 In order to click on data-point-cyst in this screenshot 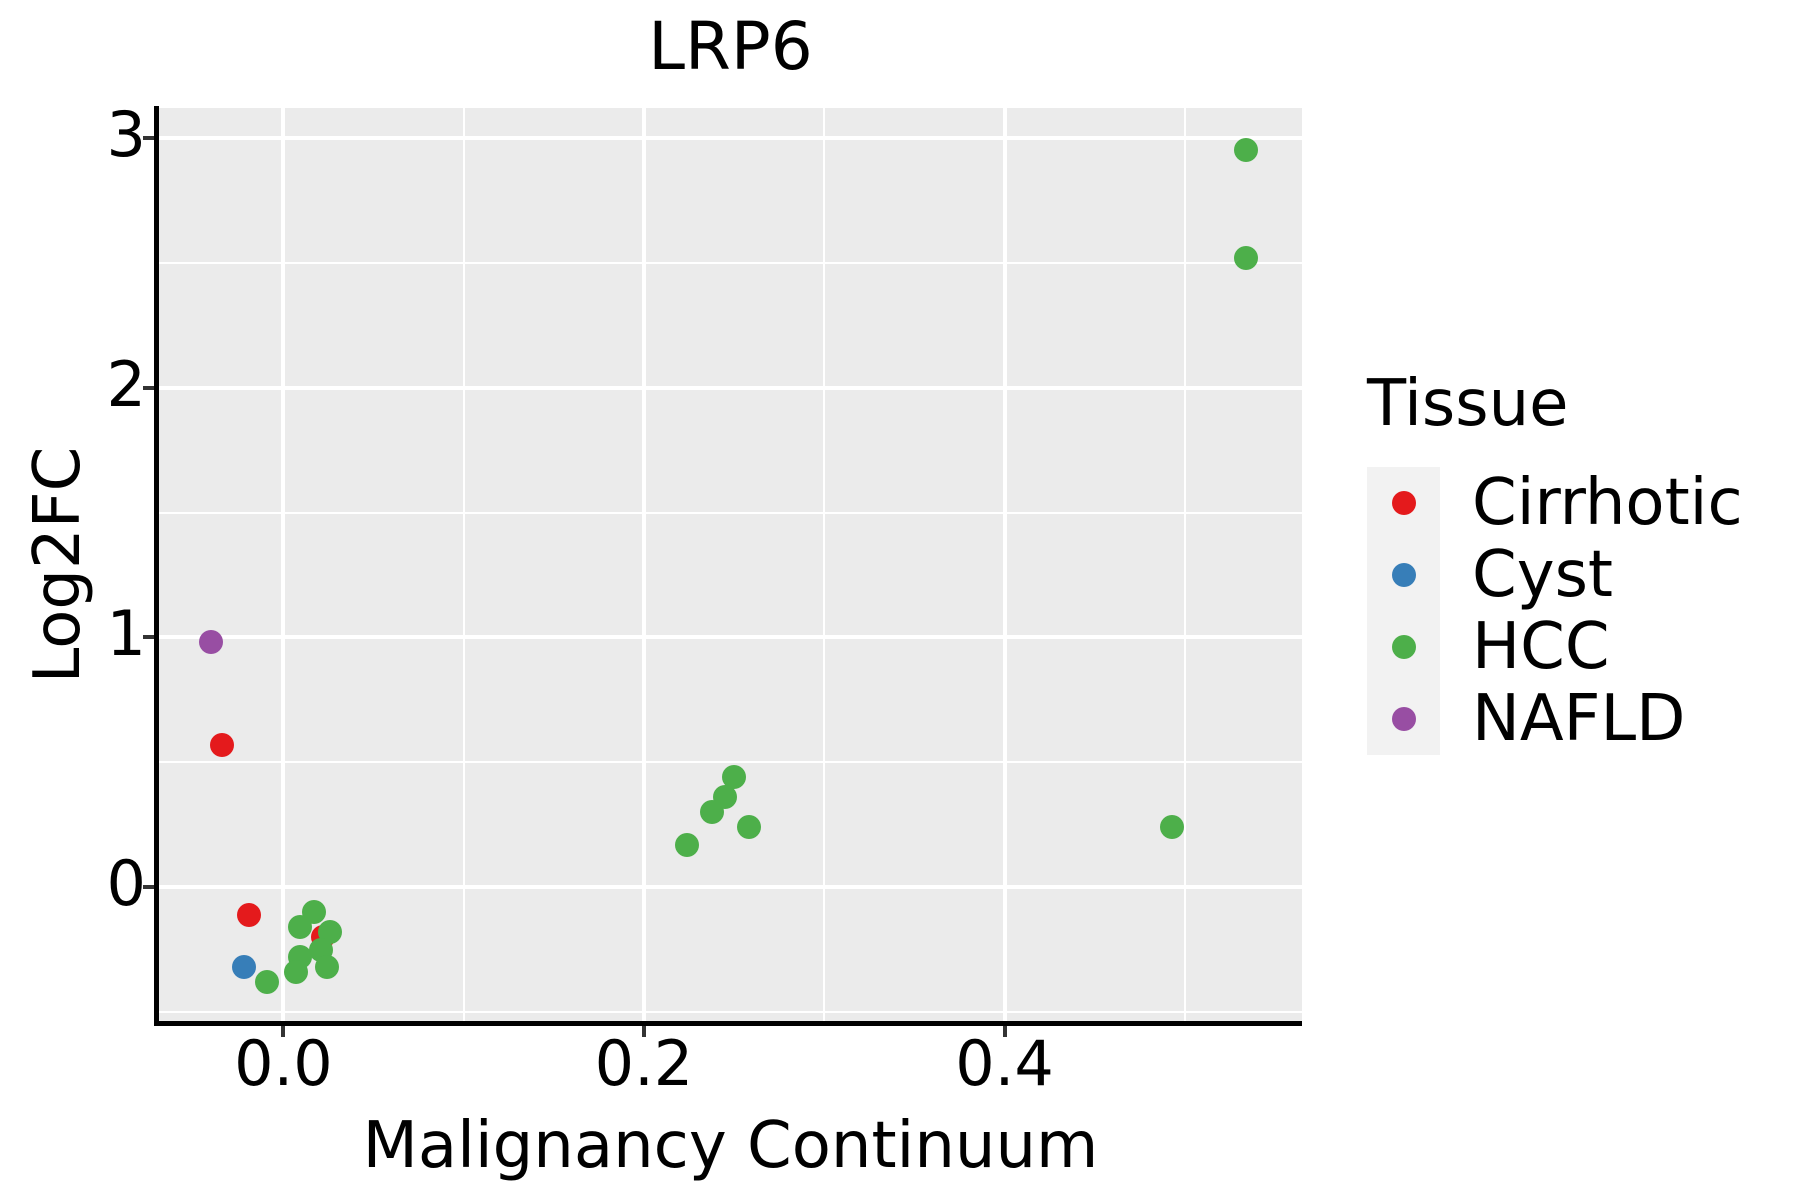, I will do `click(243, 967)`.